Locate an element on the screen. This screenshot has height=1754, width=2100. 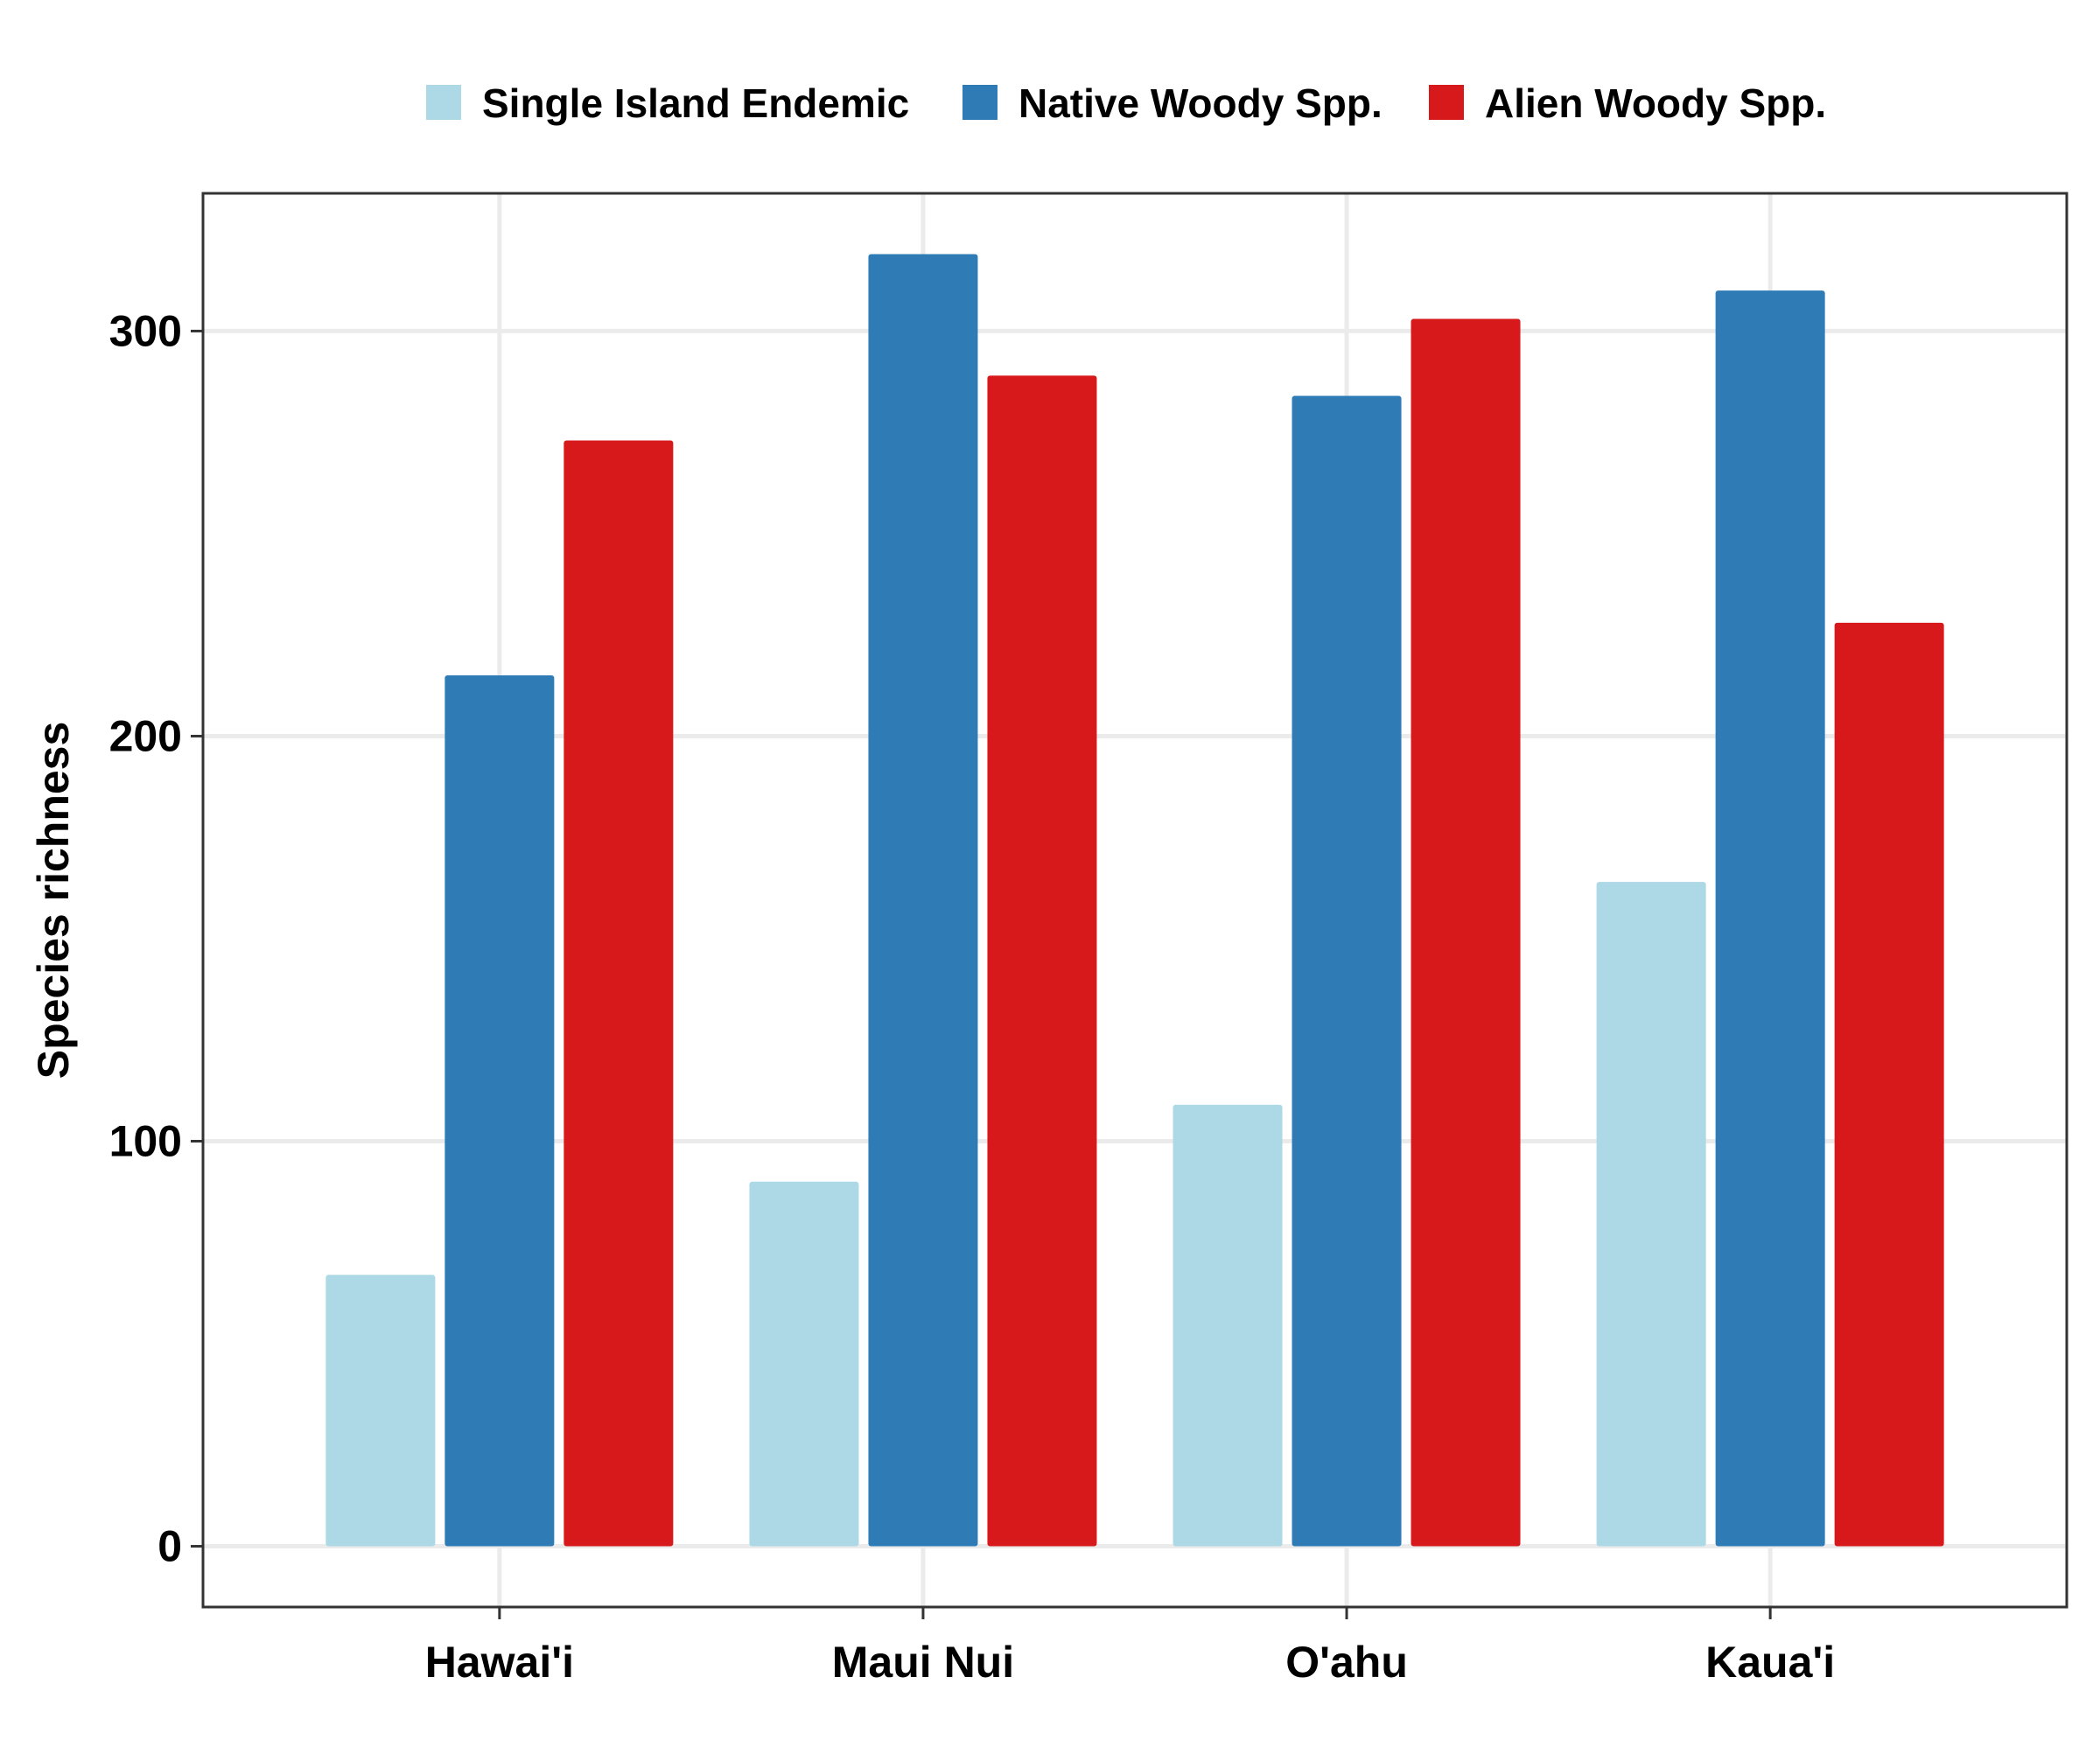
x-tick-label: Maui Nui is located at coordinates (923, 1662).